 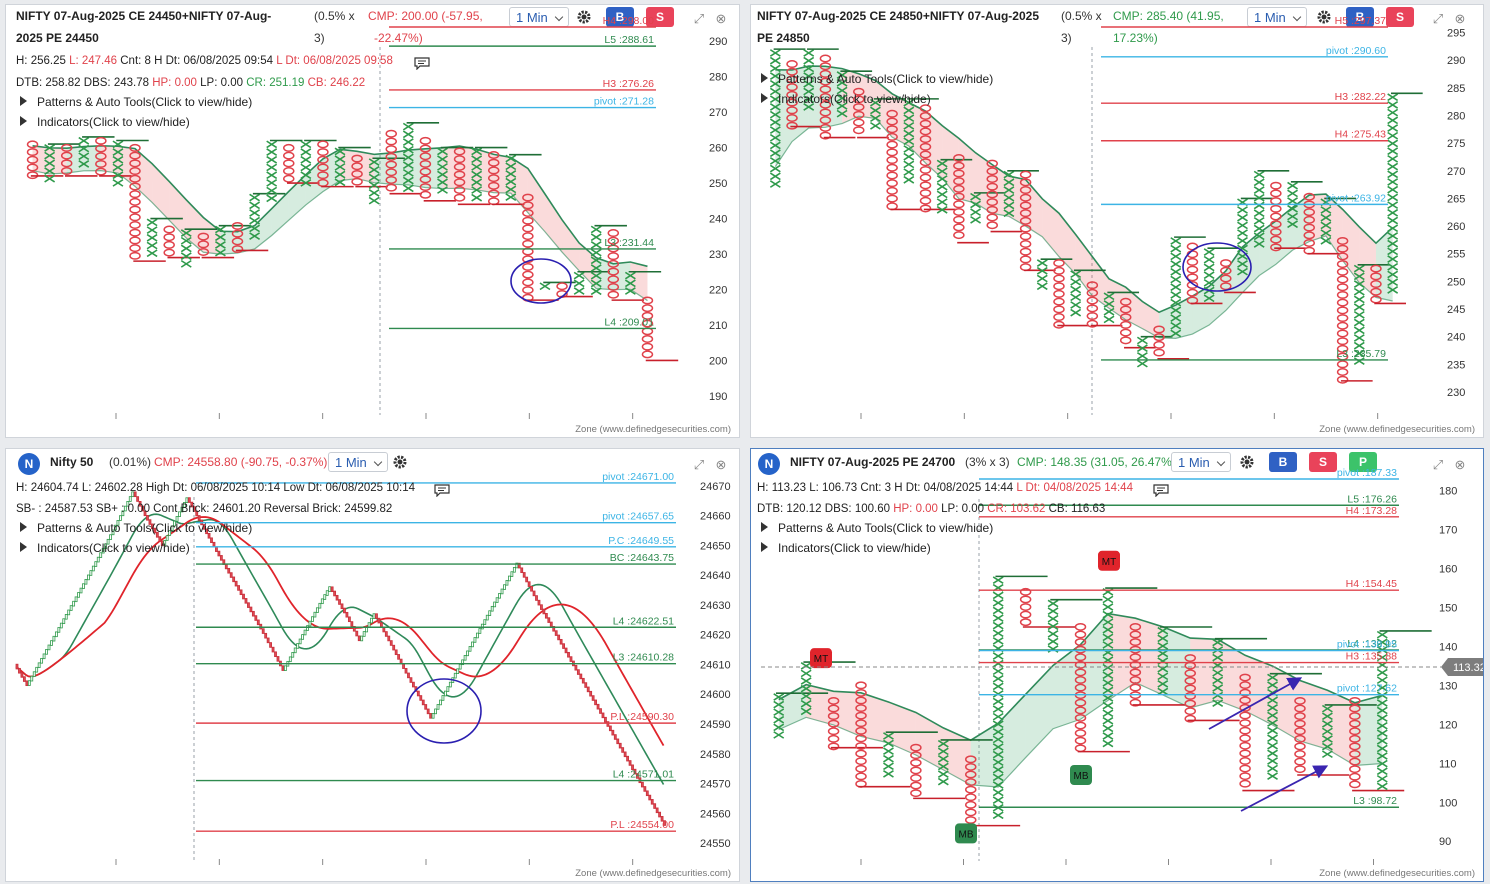 What do you see at coordinates (1109, 560) in the screenshot?
I see `pattern-marker` at bounding box center [1109, 560].